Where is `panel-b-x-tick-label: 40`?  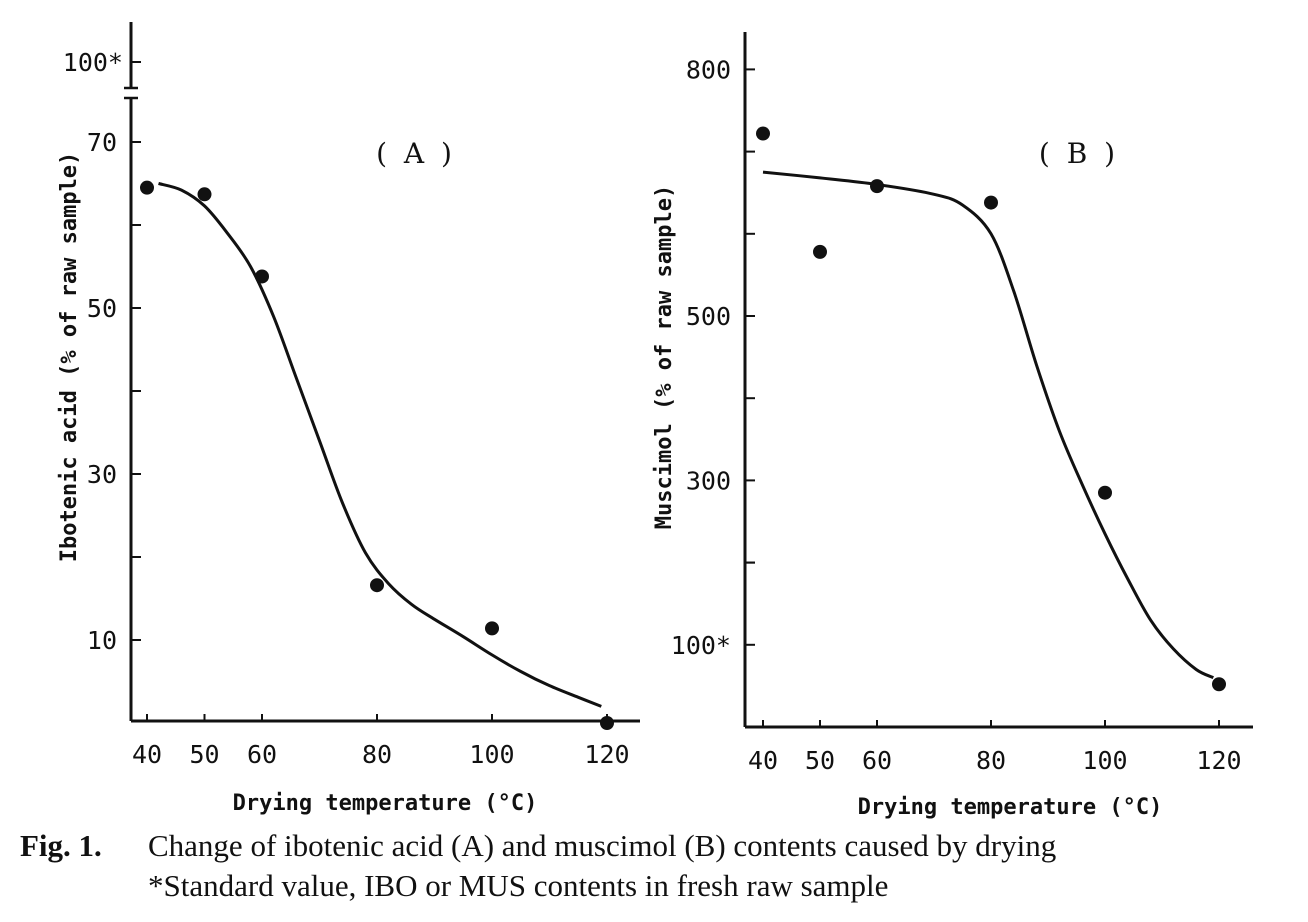
panel-b-x-tick-label: 40 is located at coordinates (763, 760).